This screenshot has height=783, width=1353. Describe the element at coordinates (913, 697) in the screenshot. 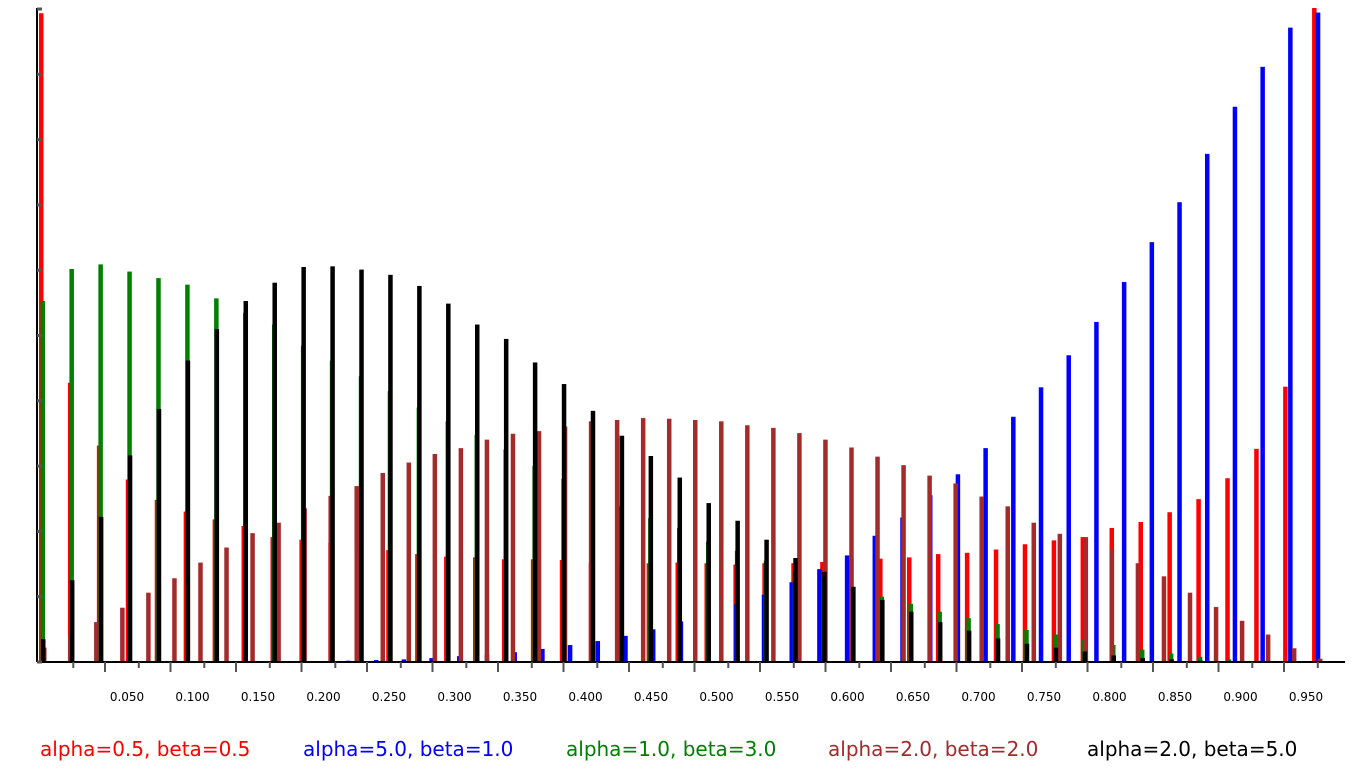

I see `x-tick-label: 0.650` at that location.